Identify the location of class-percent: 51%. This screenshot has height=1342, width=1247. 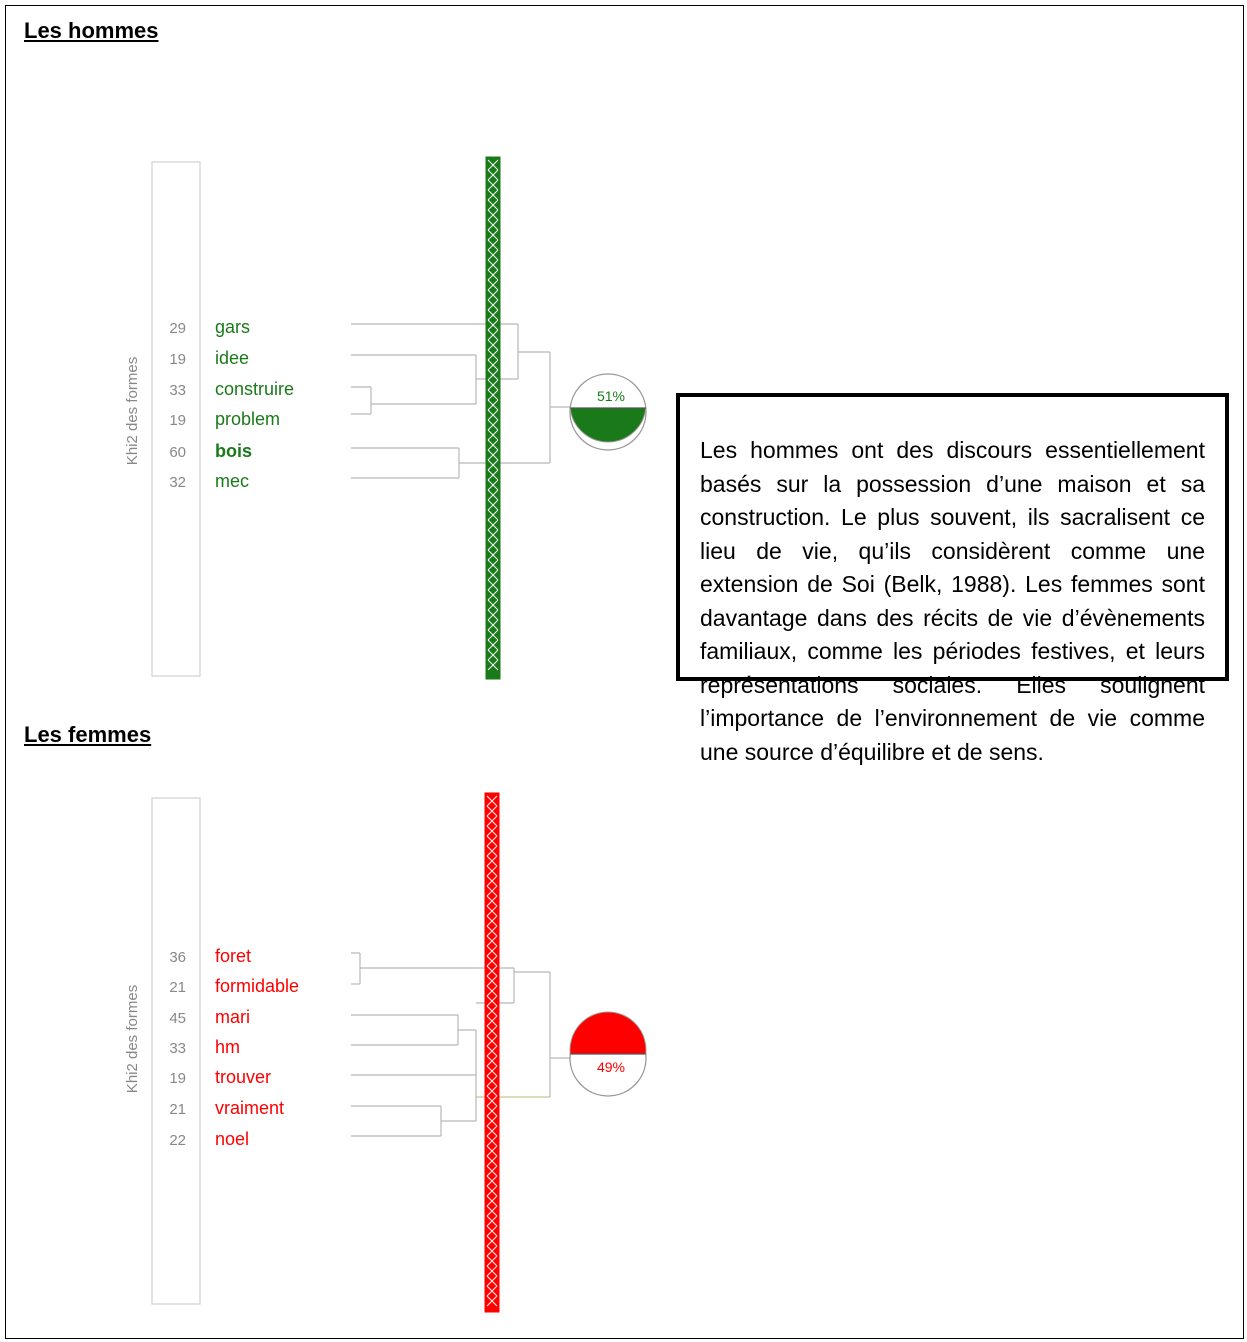
(611, 396).